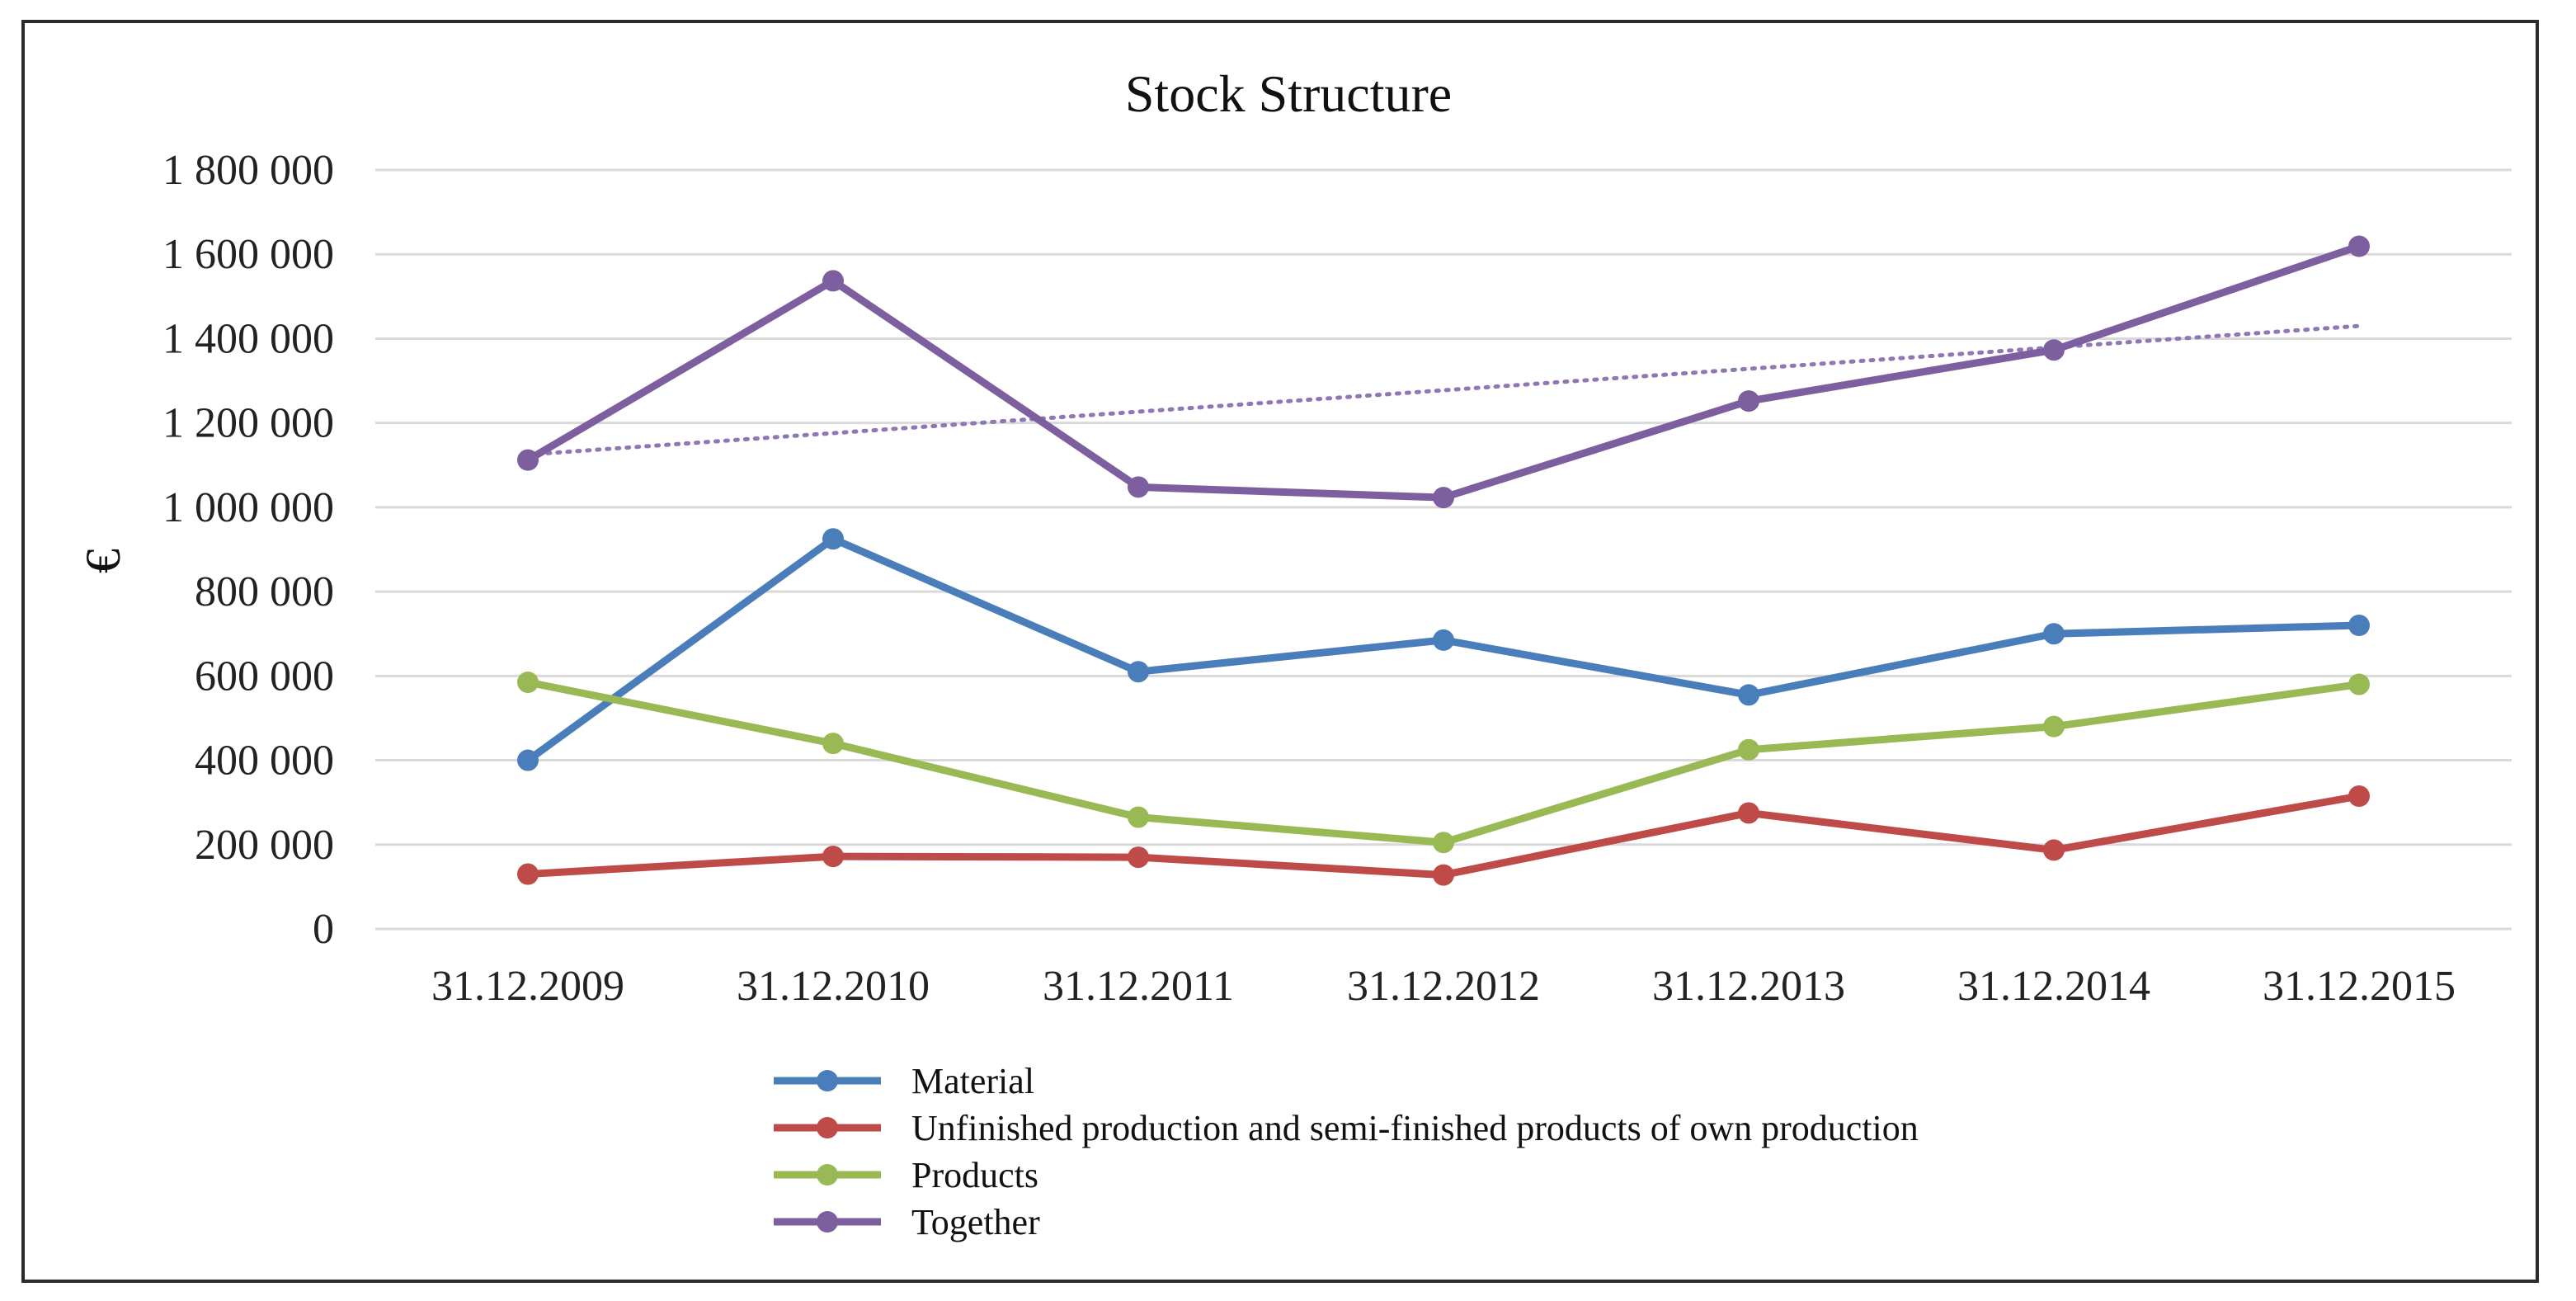 The image size is (2576, 1301). I want to click on x-tick-label: 31.12.2011, so click(1139, 986).